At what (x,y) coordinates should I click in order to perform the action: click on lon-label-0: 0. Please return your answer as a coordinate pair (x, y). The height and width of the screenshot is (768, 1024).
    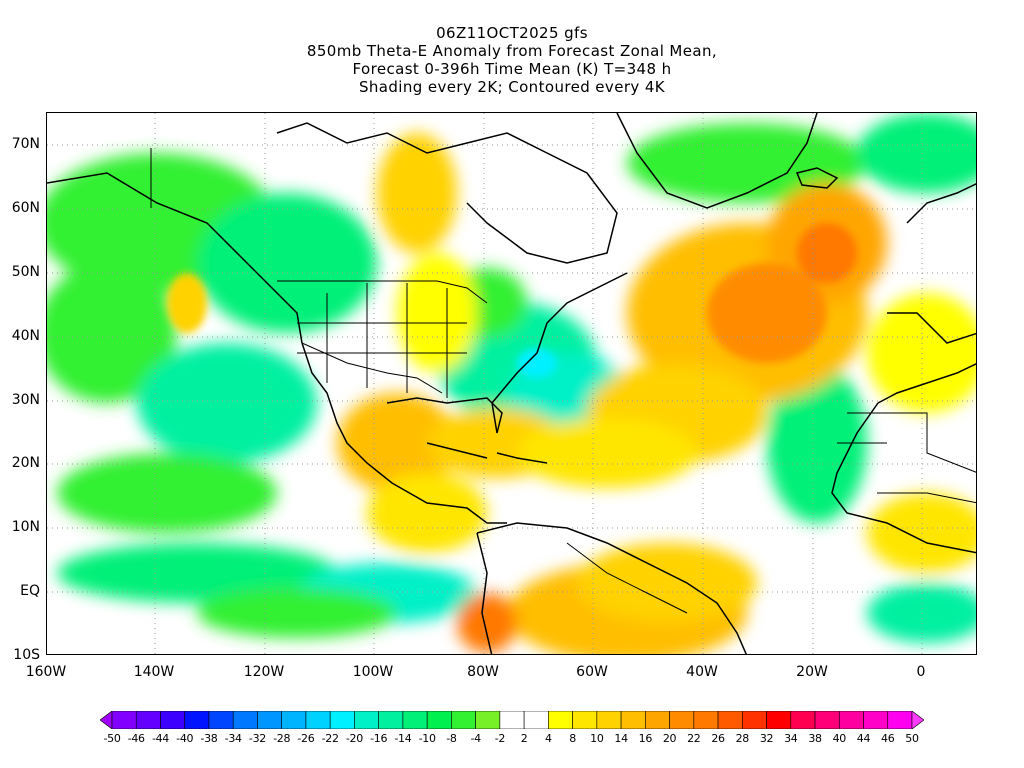
    Looking at the image, I should click on (921, 672).